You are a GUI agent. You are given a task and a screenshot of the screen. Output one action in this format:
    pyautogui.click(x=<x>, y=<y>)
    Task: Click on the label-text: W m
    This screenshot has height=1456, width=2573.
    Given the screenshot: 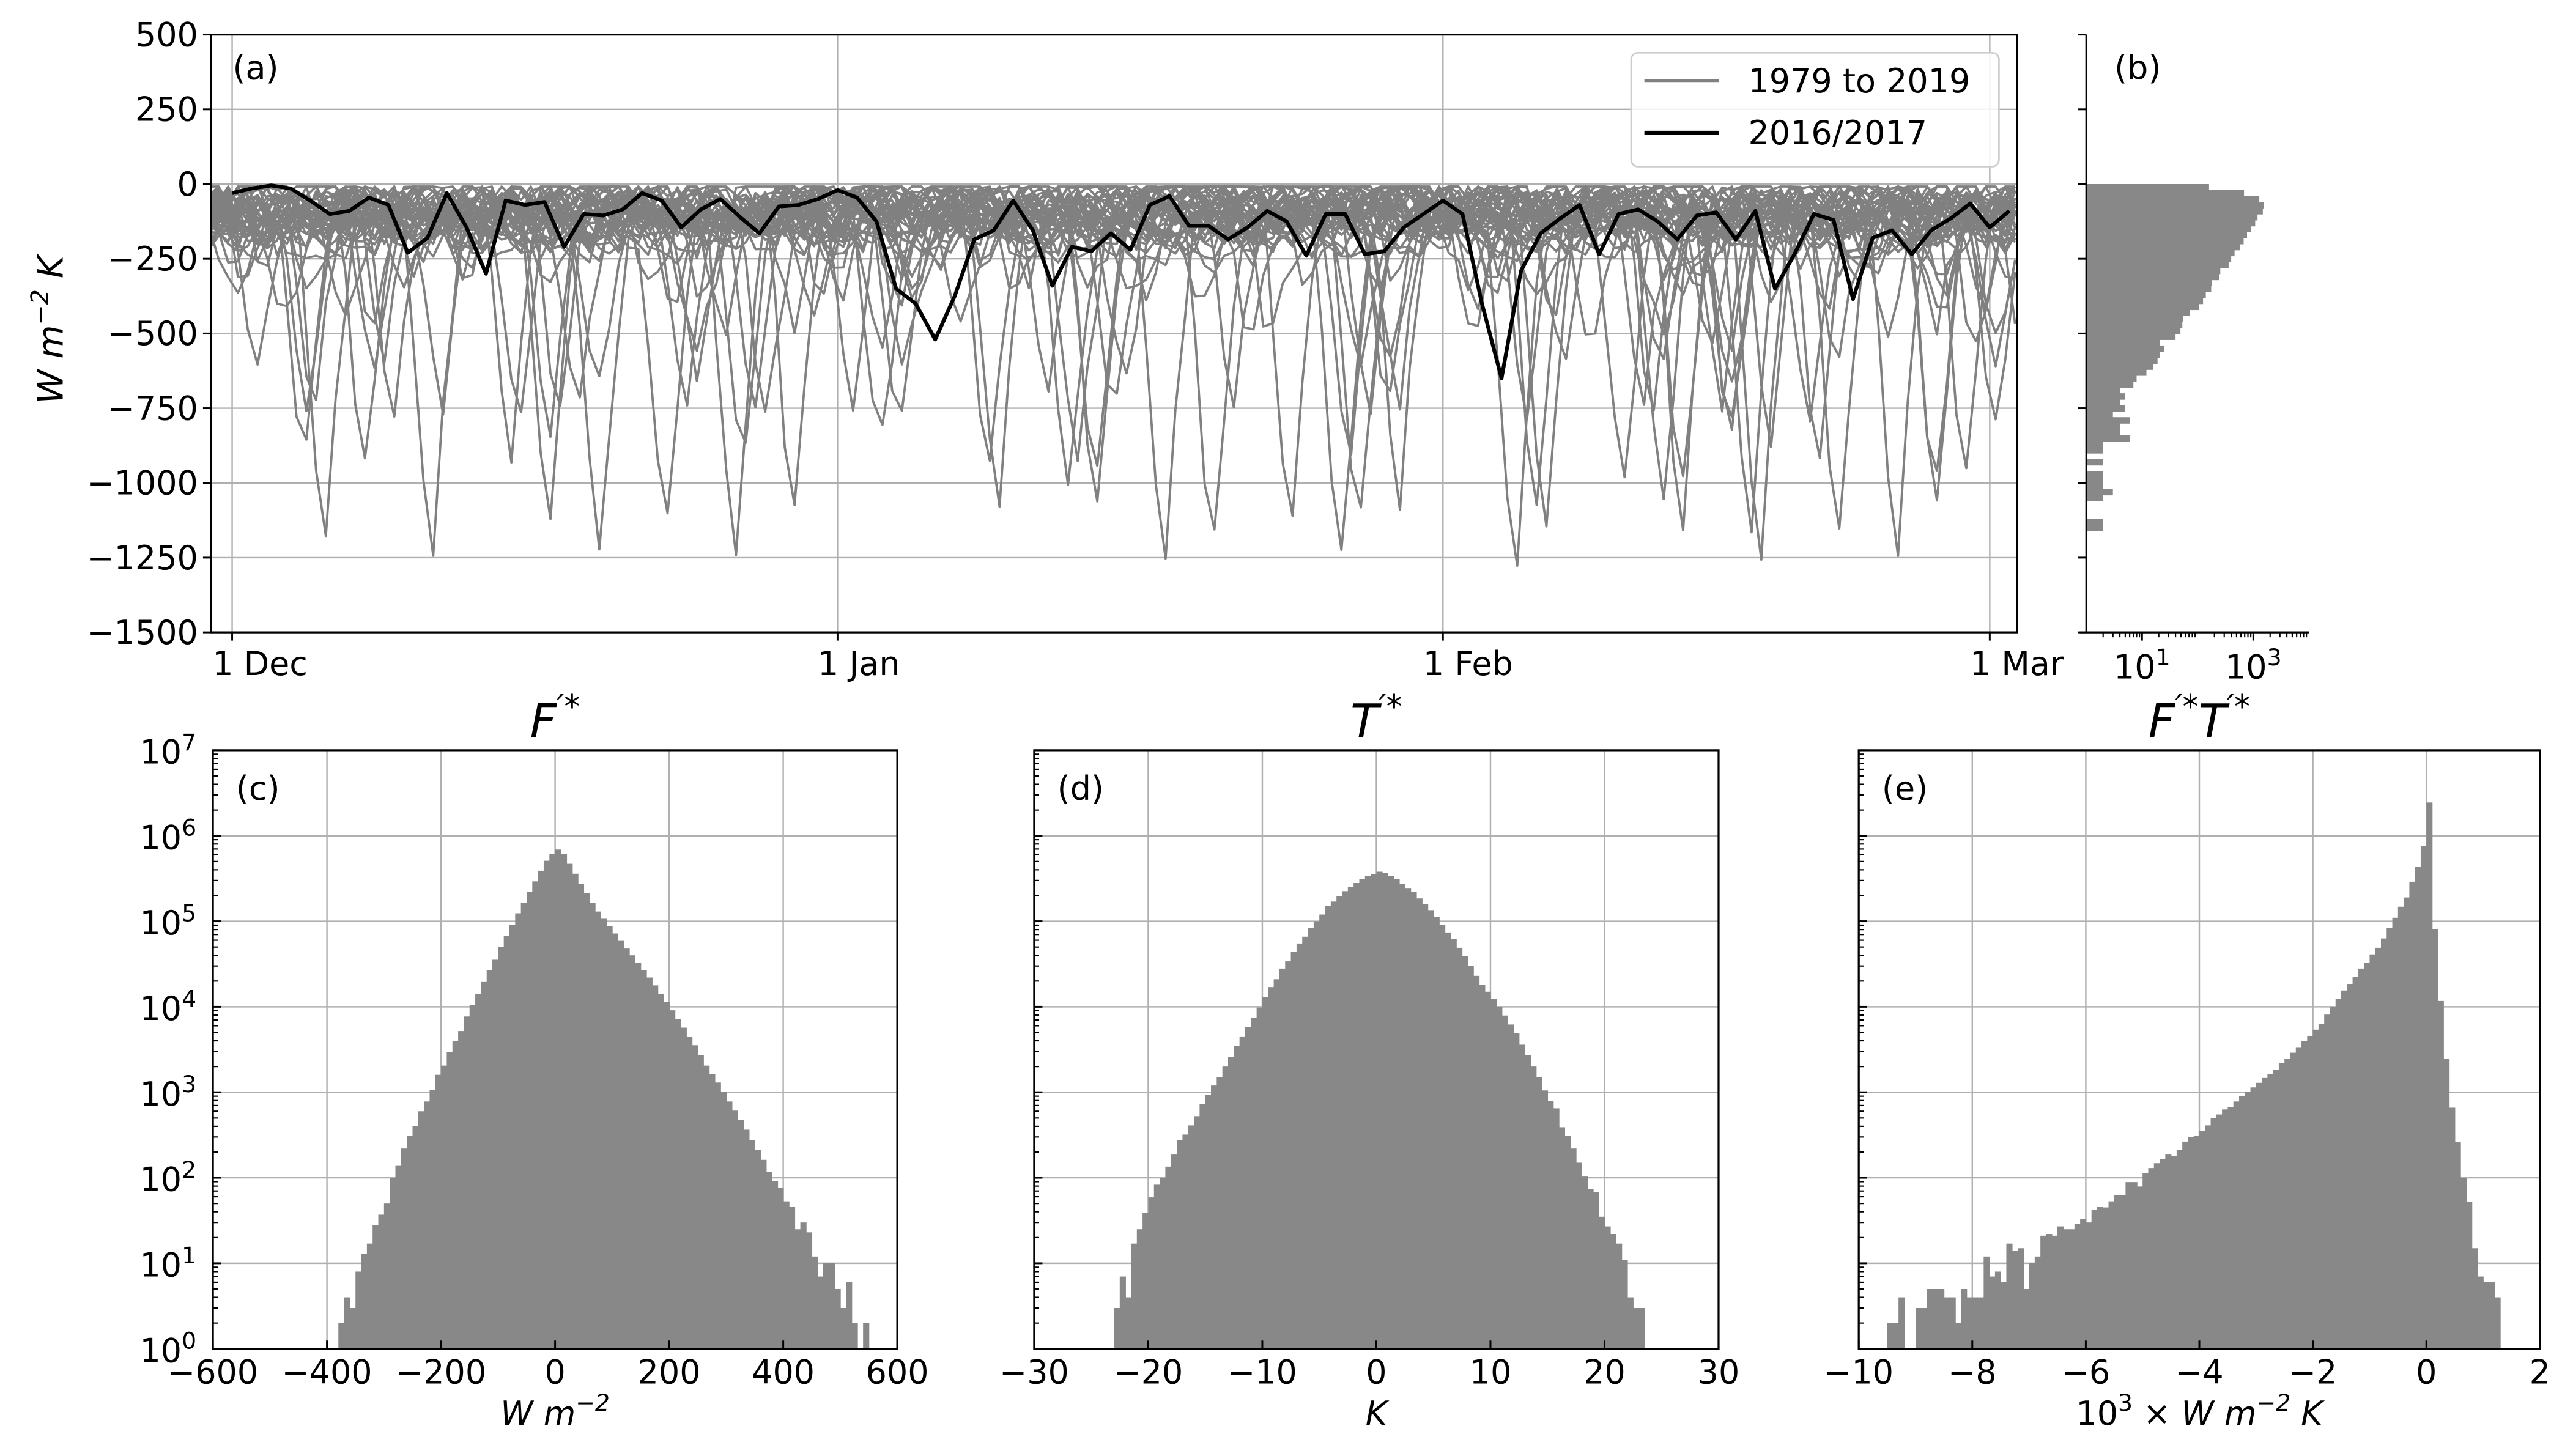 What is the action you would take?
    pyautogui.click(x=538, y=1413)
    